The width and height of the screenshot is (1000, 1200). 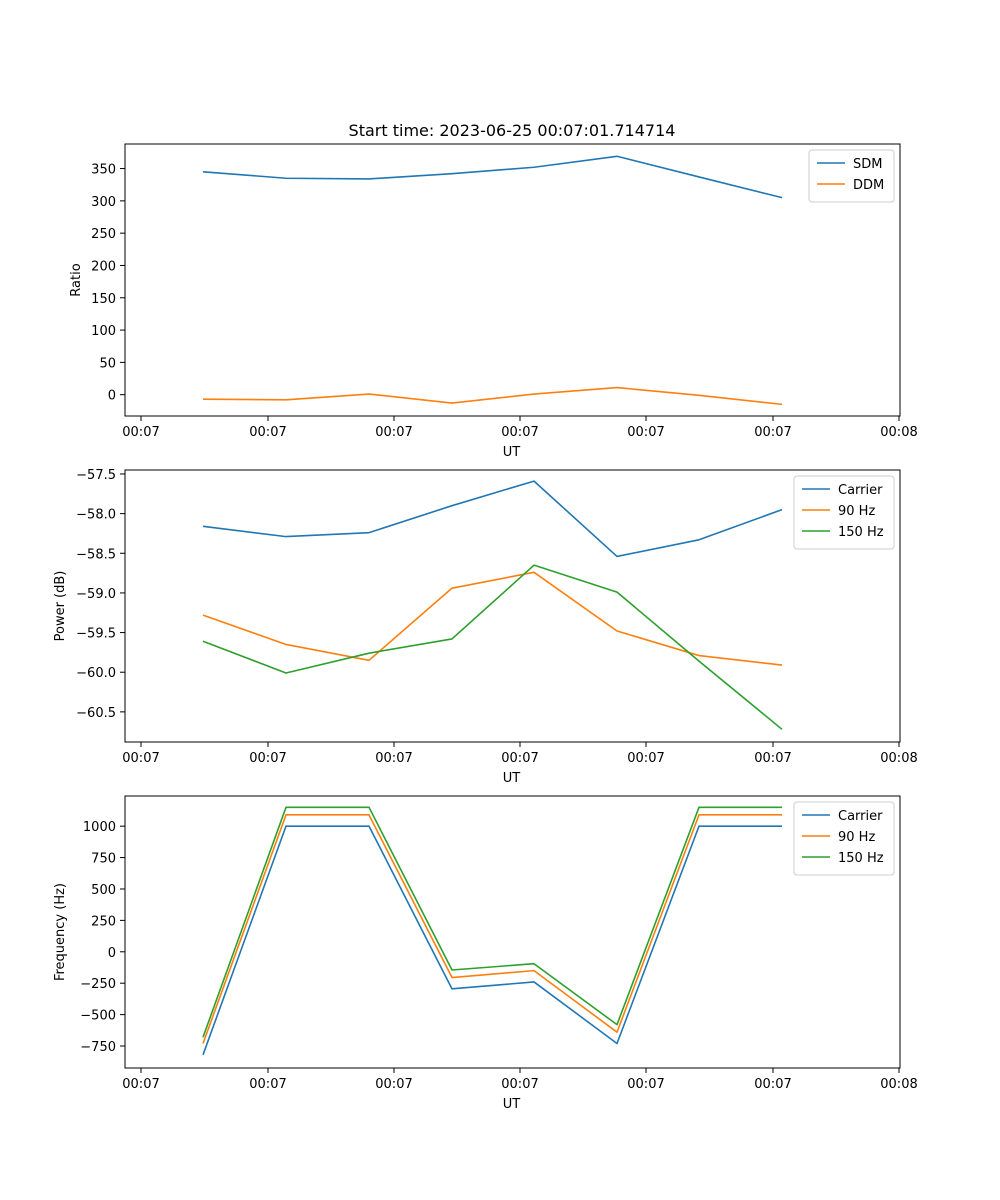 What do you see at coordinates (60, 932) in the screenshot?
I see `y-axis-label: Frequency (Hz)` at bounding box center [60, 932].